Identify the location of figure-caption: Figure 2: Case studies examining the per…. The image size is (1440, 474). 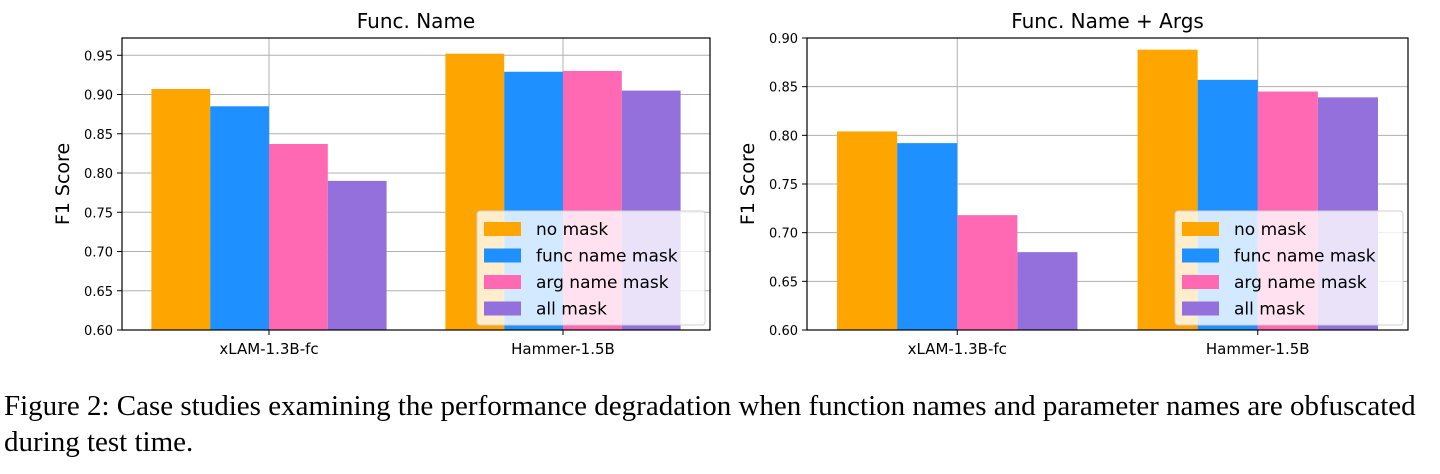
(710, 424).